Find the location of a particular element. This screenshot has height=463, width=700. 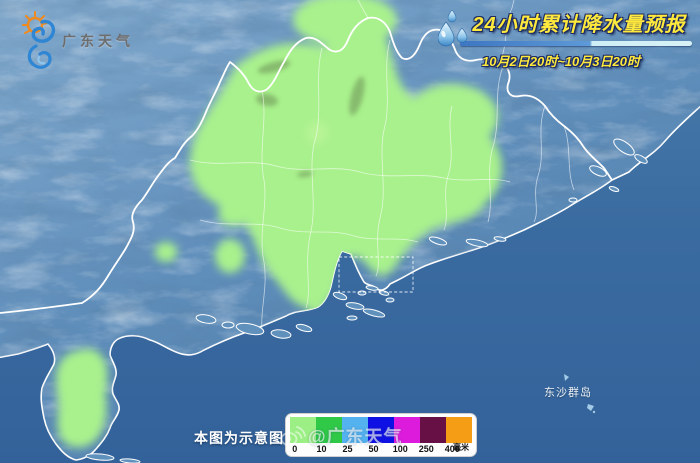

legend-tick-label: 400 is located at coordinates (452, 449).